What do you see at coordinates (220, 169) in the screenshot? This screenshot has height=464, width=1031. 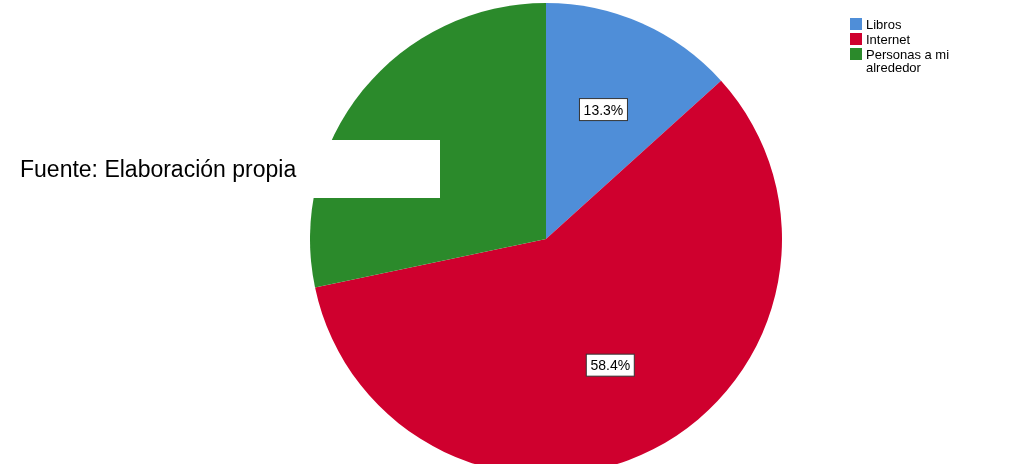 I see `source-note: Fuente: Elaboración propia` at bounding box center [220, 169].